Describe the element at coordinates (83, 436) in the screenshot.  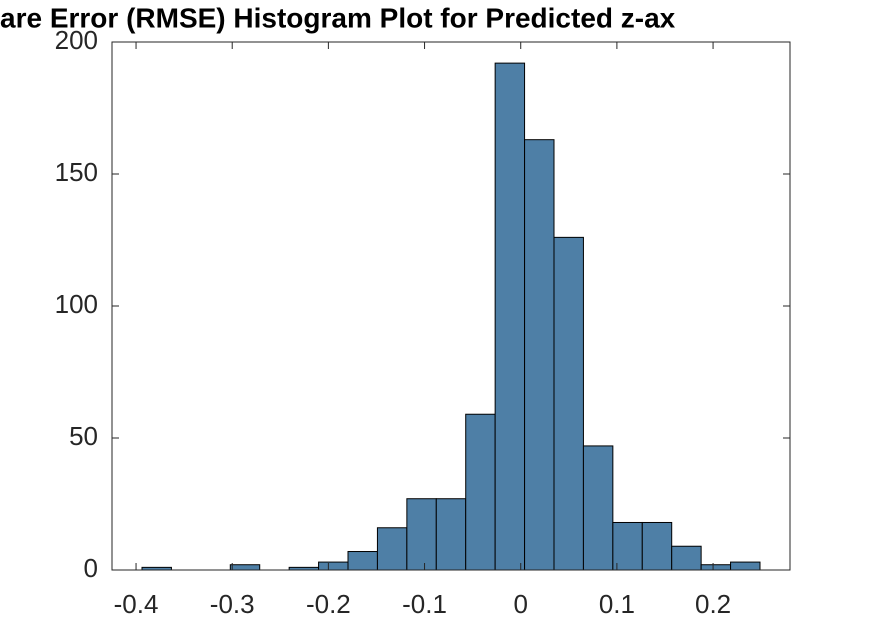
I see `y-tick-label: 50` at that location.